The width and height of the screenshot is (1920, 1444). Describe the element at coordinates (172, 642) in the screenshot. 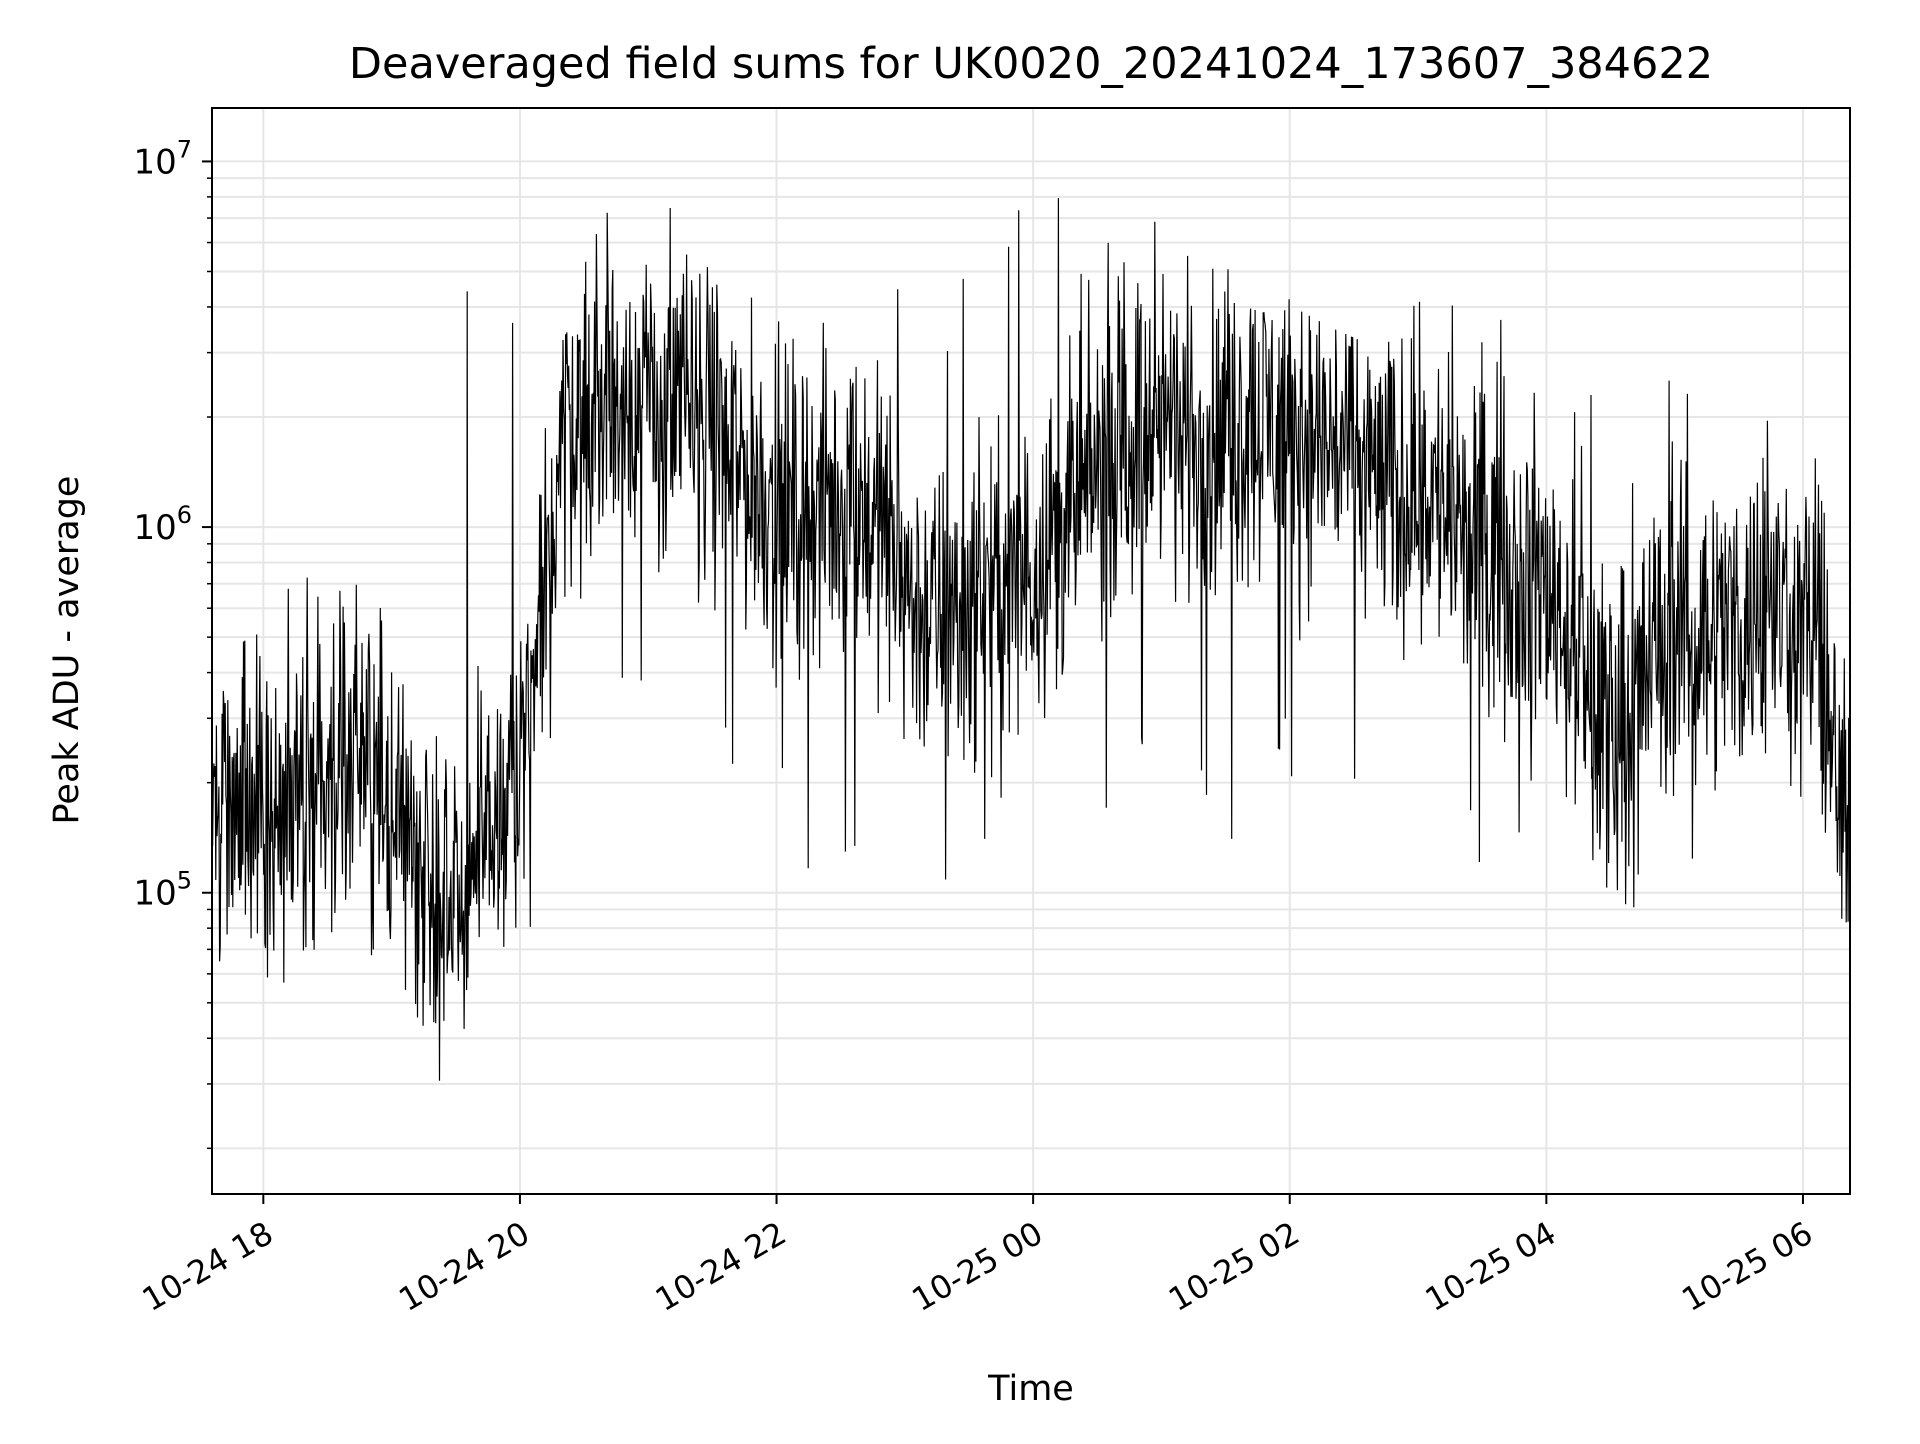

I see `y-axis-ticks: 10⁵ 10⁶ 10⁷` at that location.